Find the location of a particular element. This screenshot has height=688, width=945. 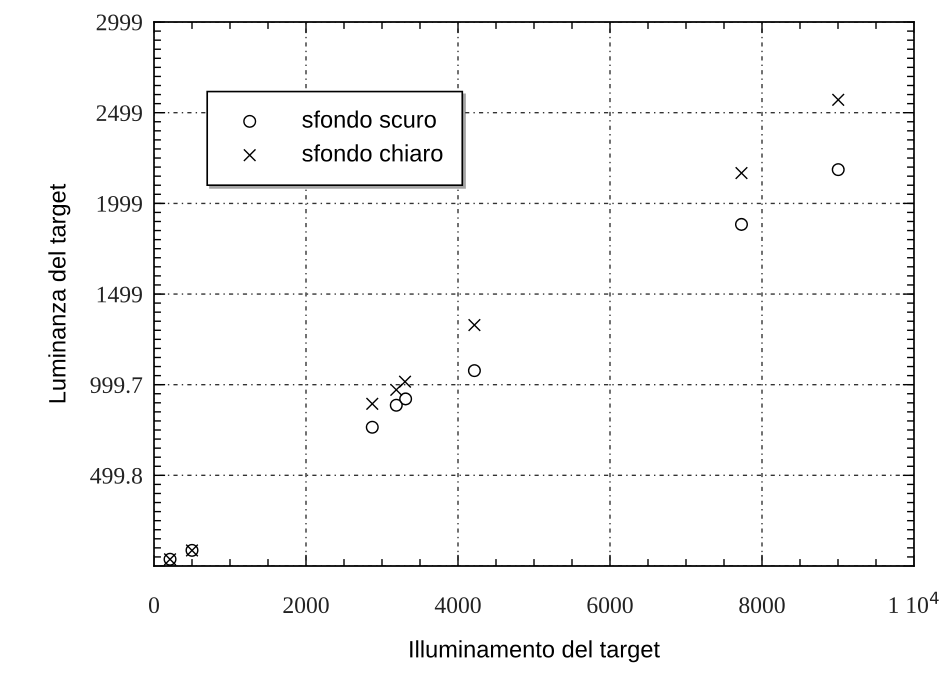

y-tick-label: 1499 is located at coordinates (120, 294).